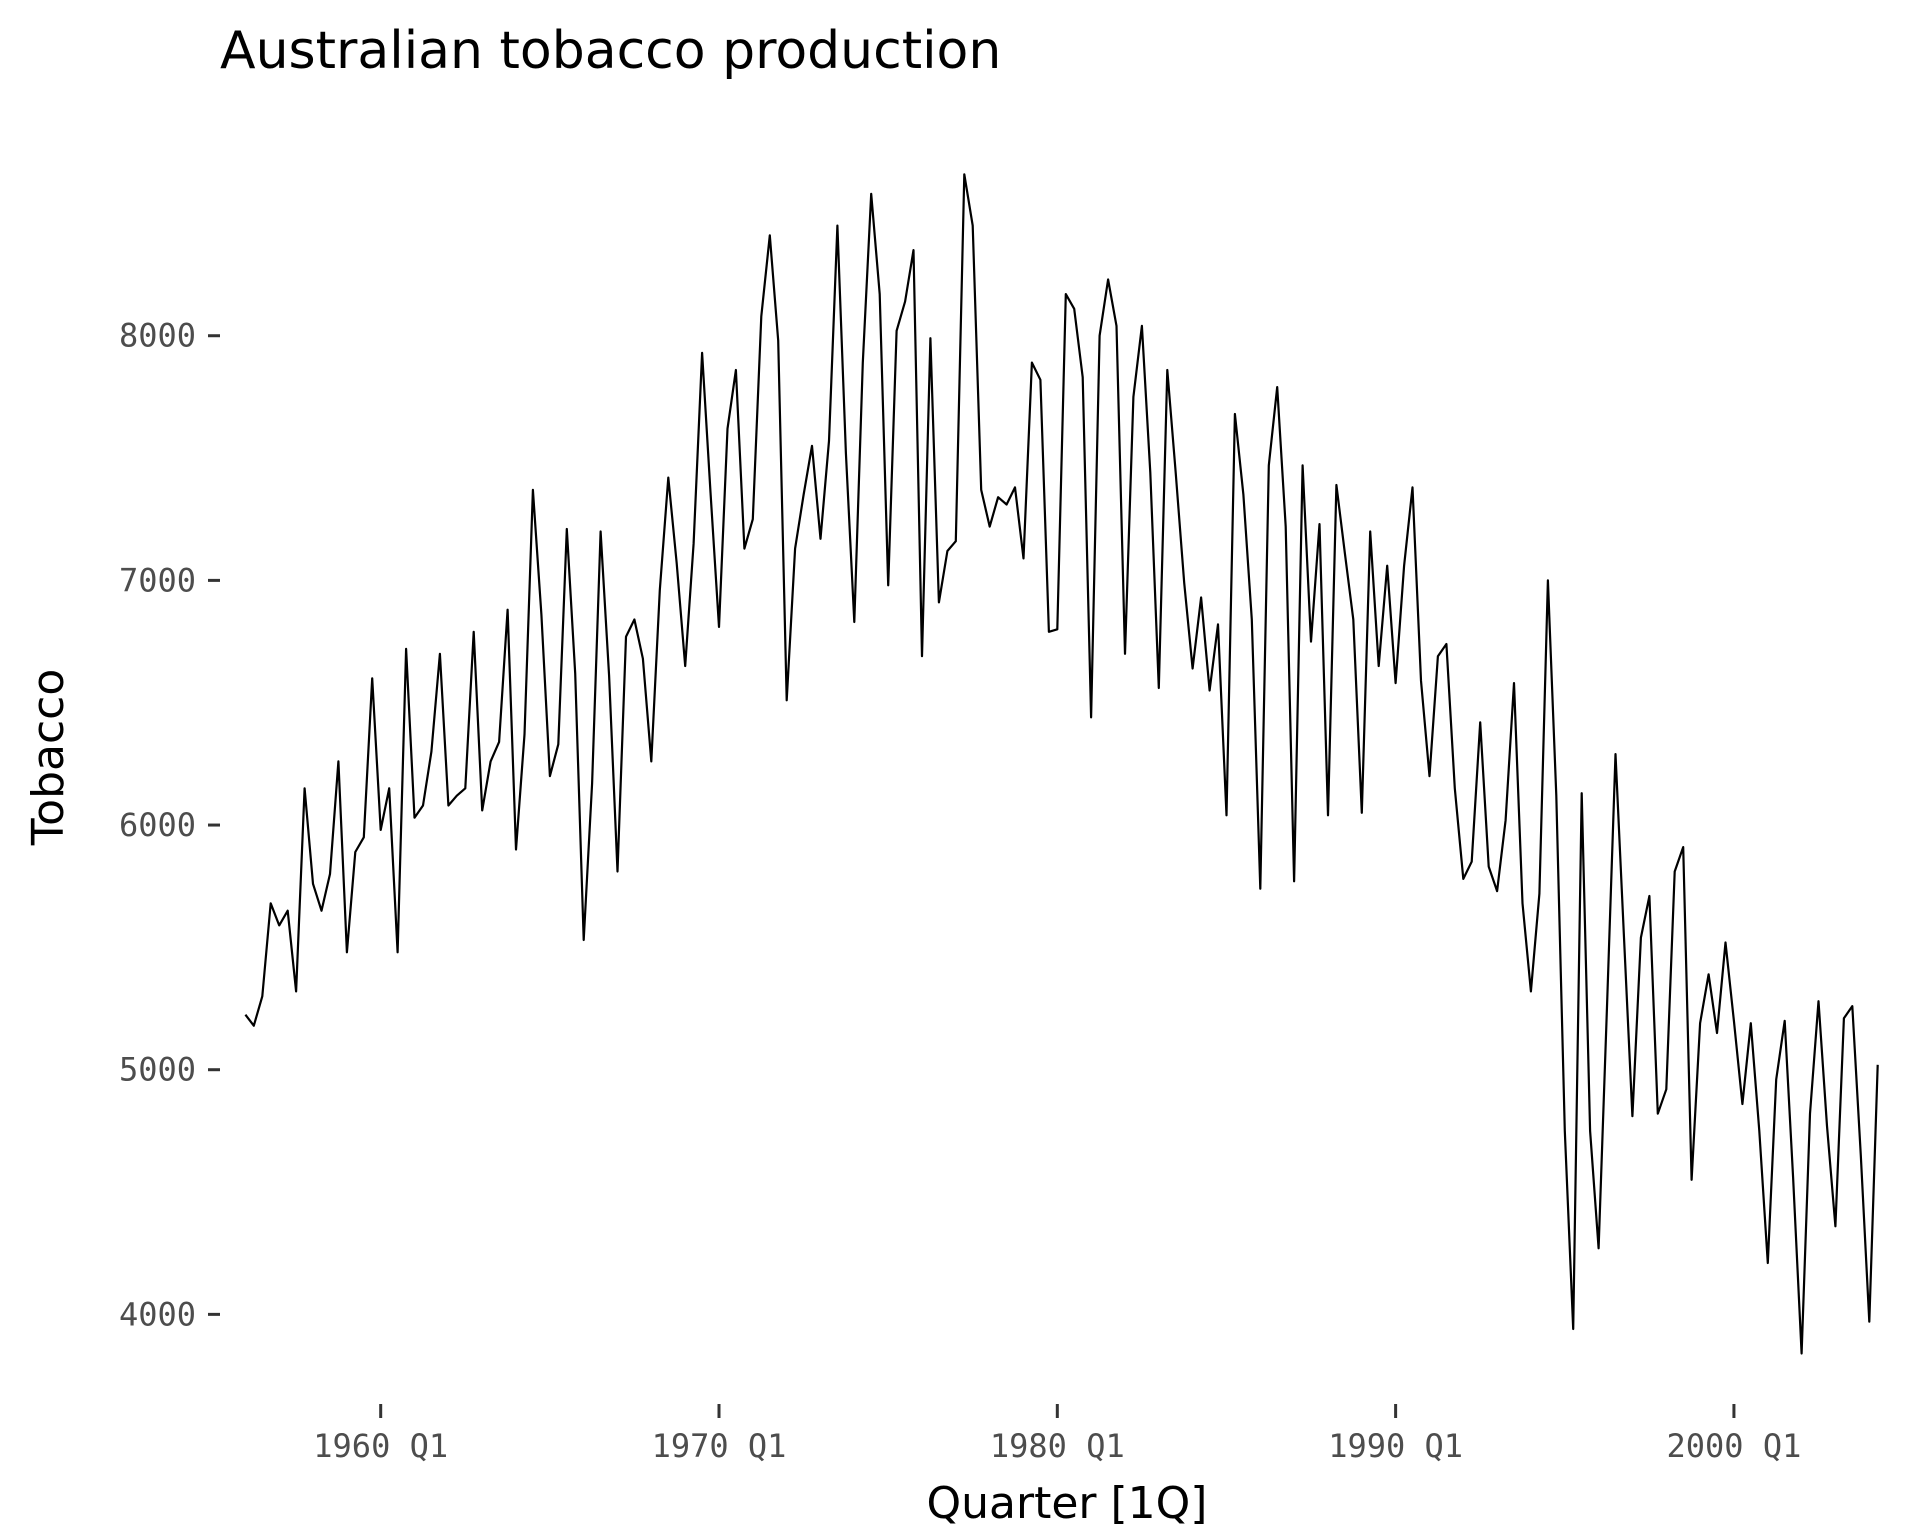 The height and width of the screenshot is (1536, 1920). I want to click on chart-title: Australian tobacco production, so click(610, 51).